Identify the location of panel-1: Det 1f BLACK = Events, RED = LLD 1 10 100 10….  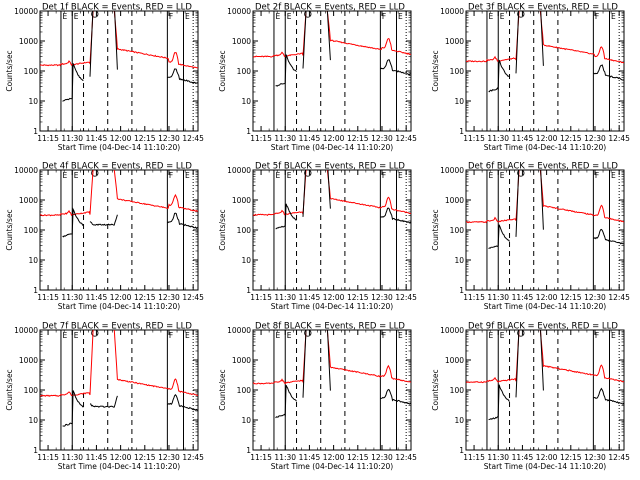
(104, 78).